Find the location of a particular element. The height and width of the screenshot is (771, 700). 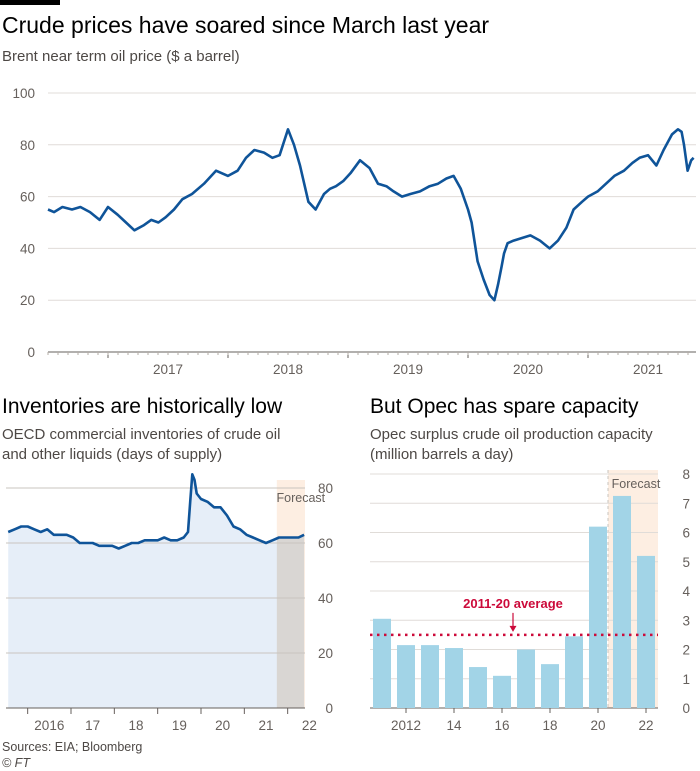

chart2-title: Inventories are historically low is located at coordinates (142, 406).